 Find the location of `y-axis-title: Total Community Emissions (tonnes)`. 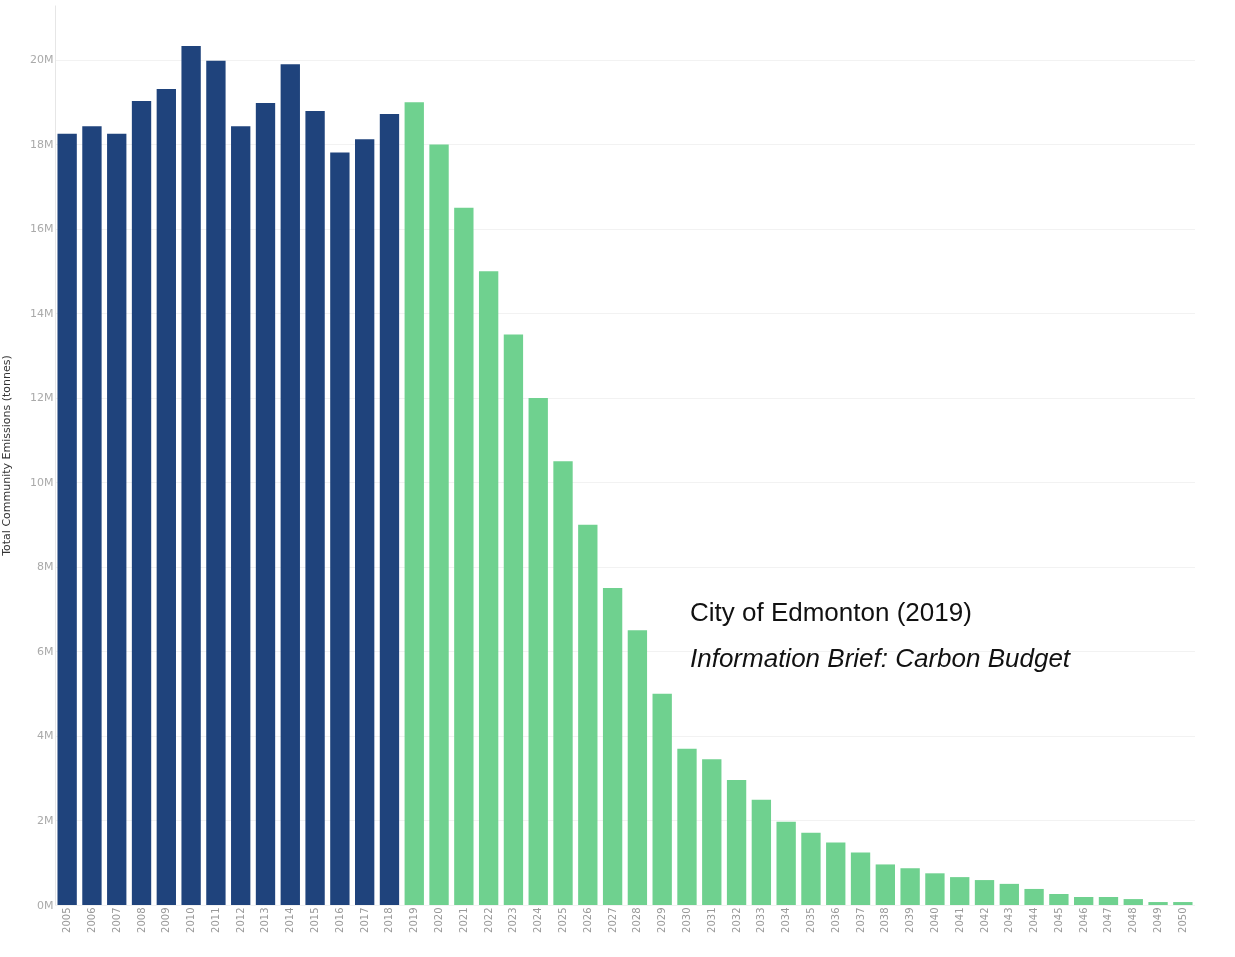

y-axis-title: Total Community Emissions (tonnes) is located at coordinates (7, 456).